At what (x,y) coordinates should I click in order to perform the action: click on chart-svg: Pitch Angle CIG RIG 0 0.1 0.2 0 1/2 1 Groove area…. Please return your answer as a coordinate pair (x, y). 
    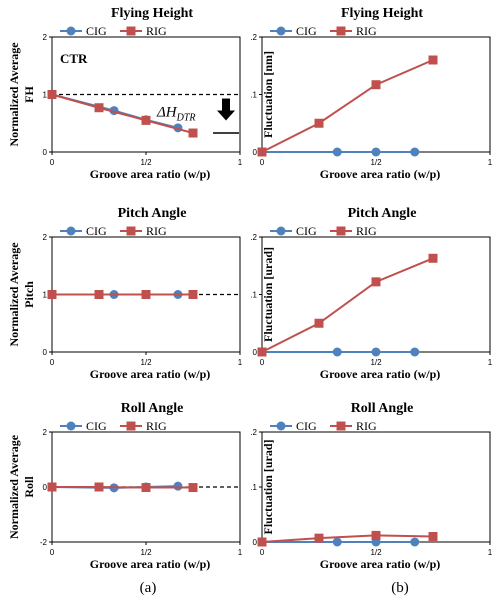
    Looking at the image, I should click on (371, 293).